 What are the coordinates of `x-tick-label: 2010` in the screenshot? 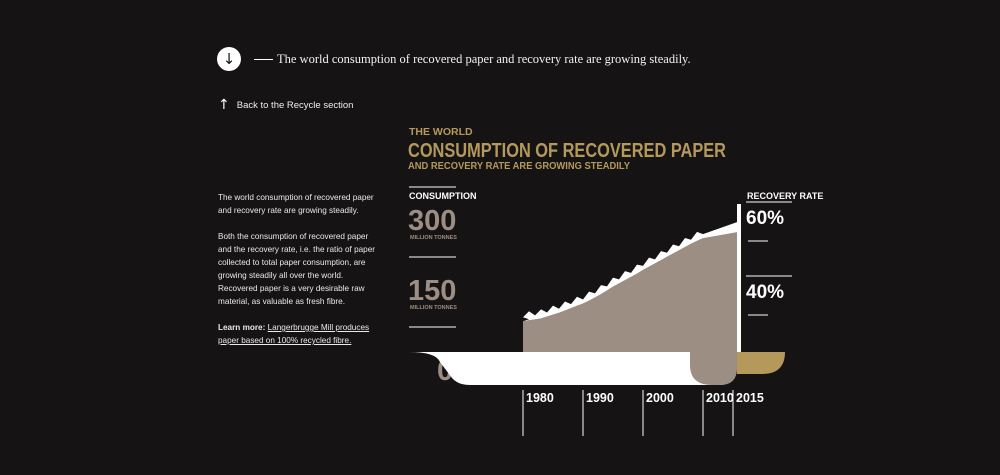 It's located at (720, 398).